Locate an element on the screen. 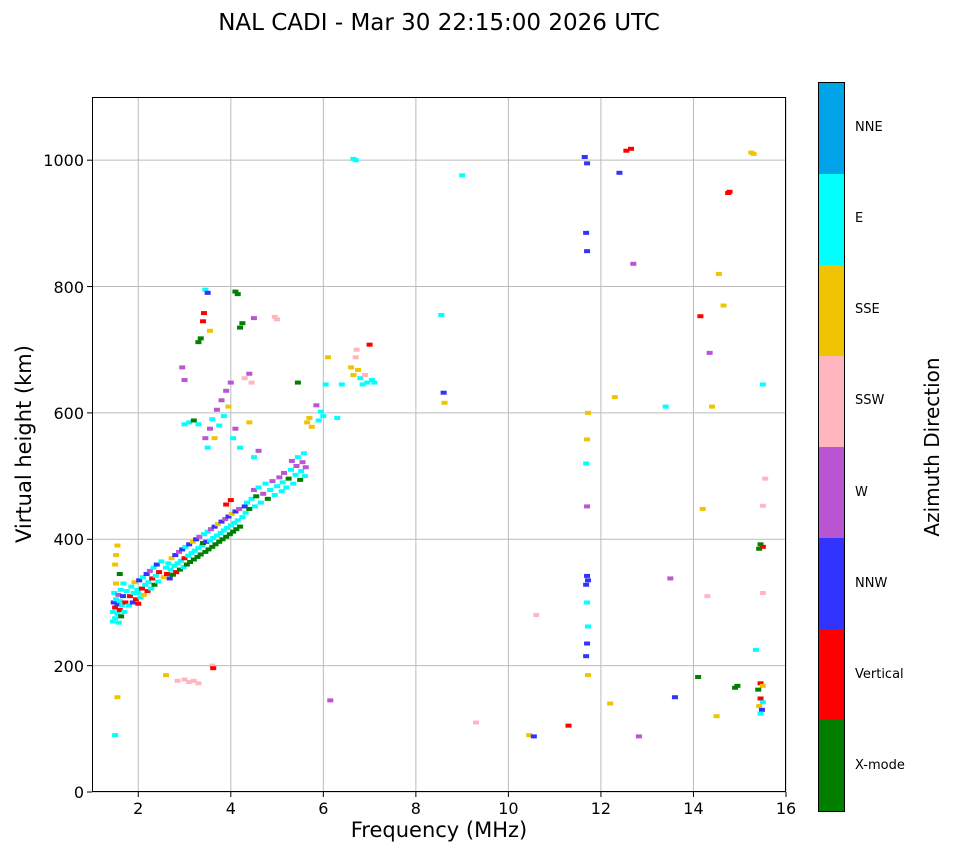 This screenshot has height=857, width=958. colorbar-label-x-mode: X-mode is located at coordinates (880, 766).